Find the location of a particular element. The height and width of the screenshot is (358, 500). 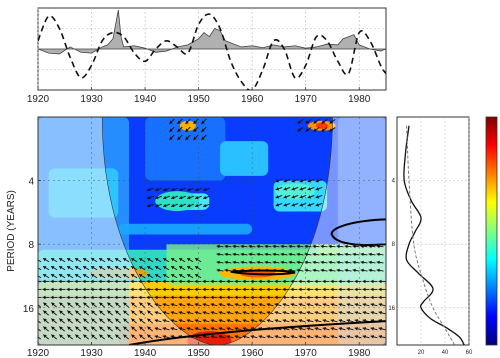

x-tick-label: 1980 is located at coordinates (359, 99).